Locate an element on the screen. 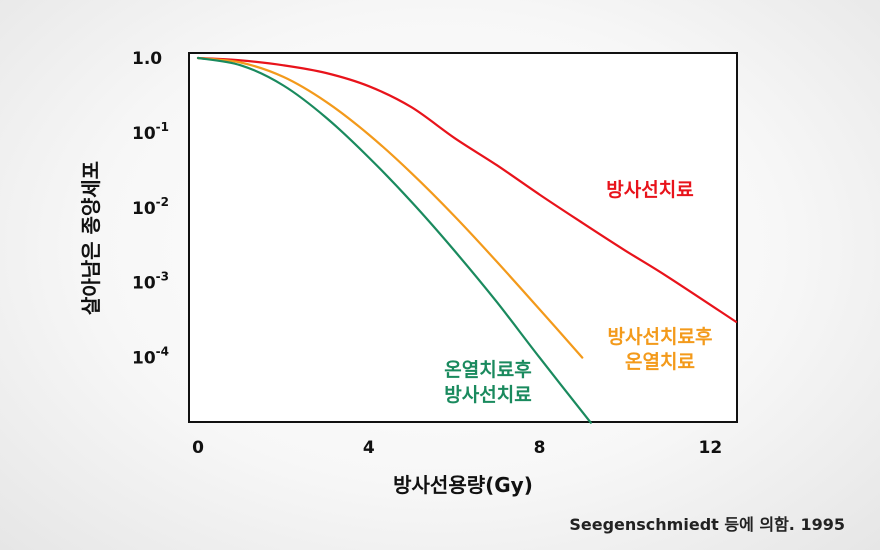  x-tick-label: 12 is located at coordinates (711, 448).